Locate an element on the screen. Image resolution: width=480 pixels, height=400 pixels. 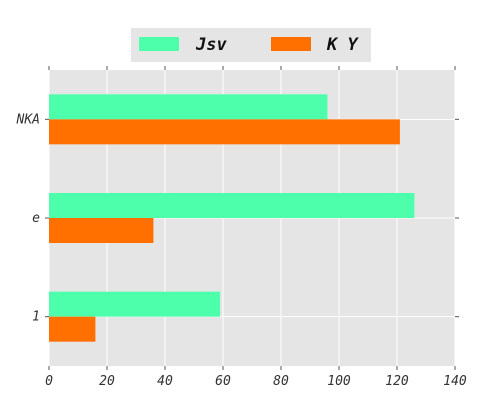
bar-jsv-e is located at coordinates (232, 205).